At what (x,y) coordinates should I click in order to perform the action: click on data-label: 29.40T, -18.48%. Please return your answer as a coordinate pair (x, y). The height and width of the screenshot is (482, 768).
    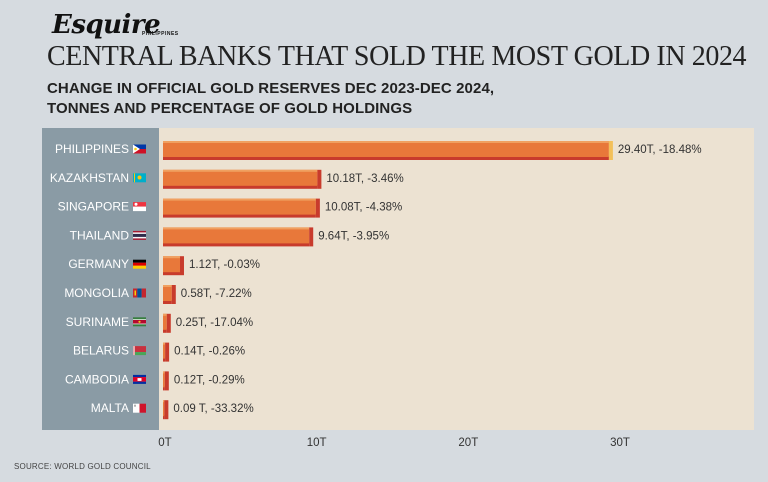
    Looking at the image, I should click on (660, 150).